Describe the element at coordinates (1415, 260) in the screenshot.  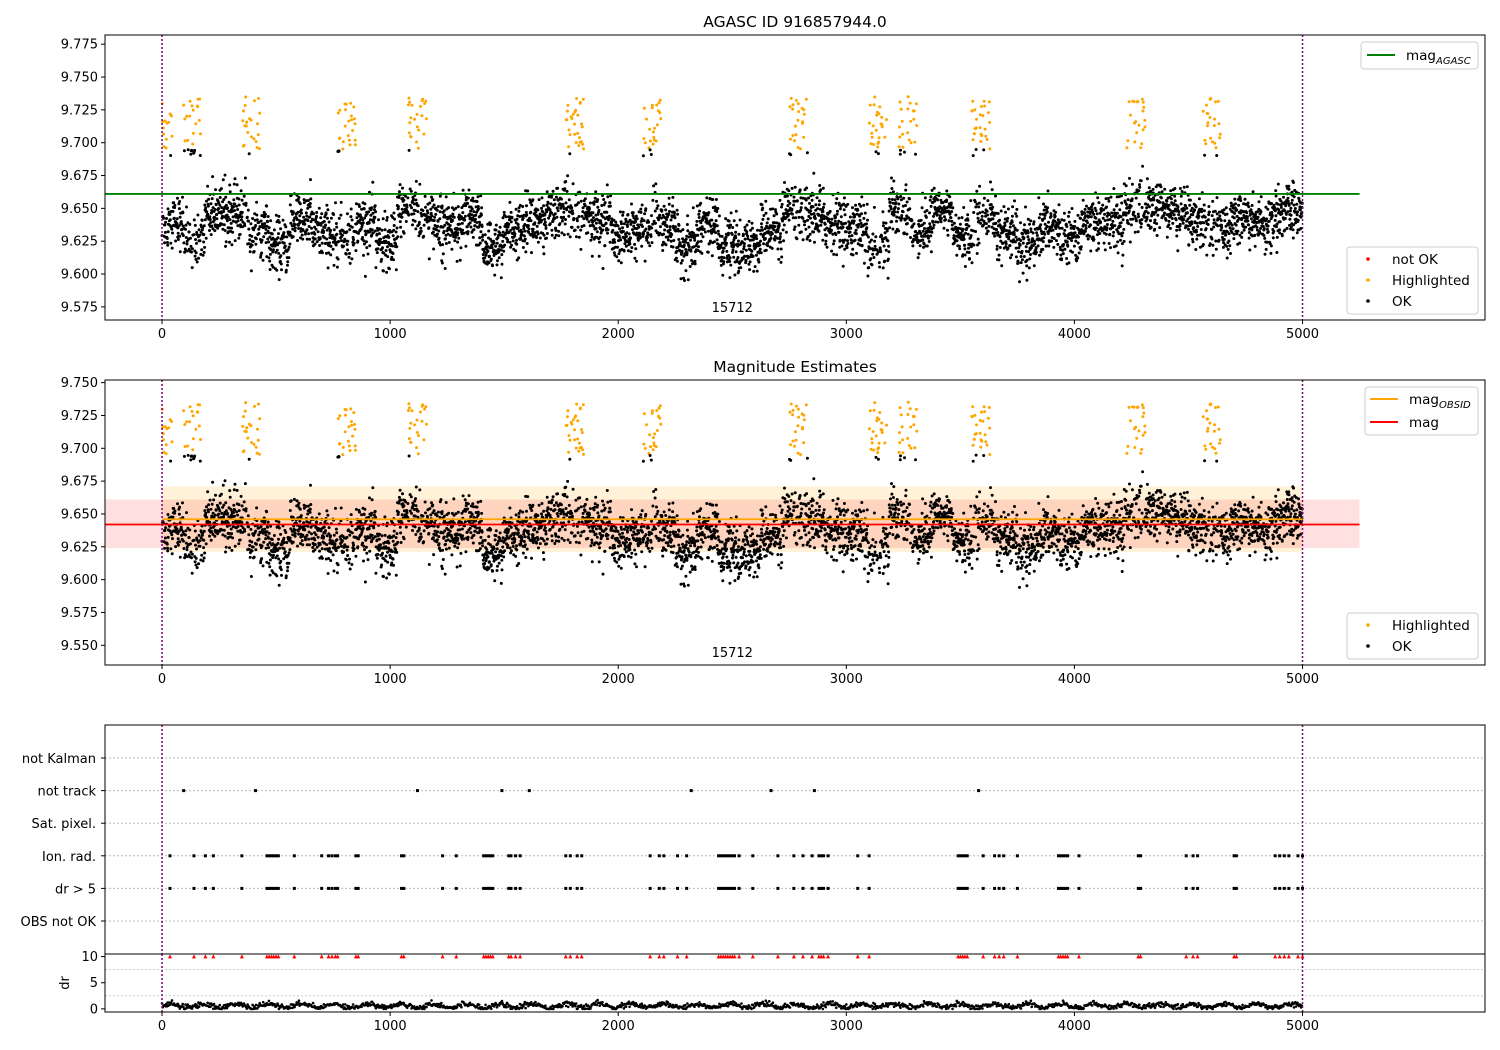
I see `legend-not-ok-label: not OK` at that location.